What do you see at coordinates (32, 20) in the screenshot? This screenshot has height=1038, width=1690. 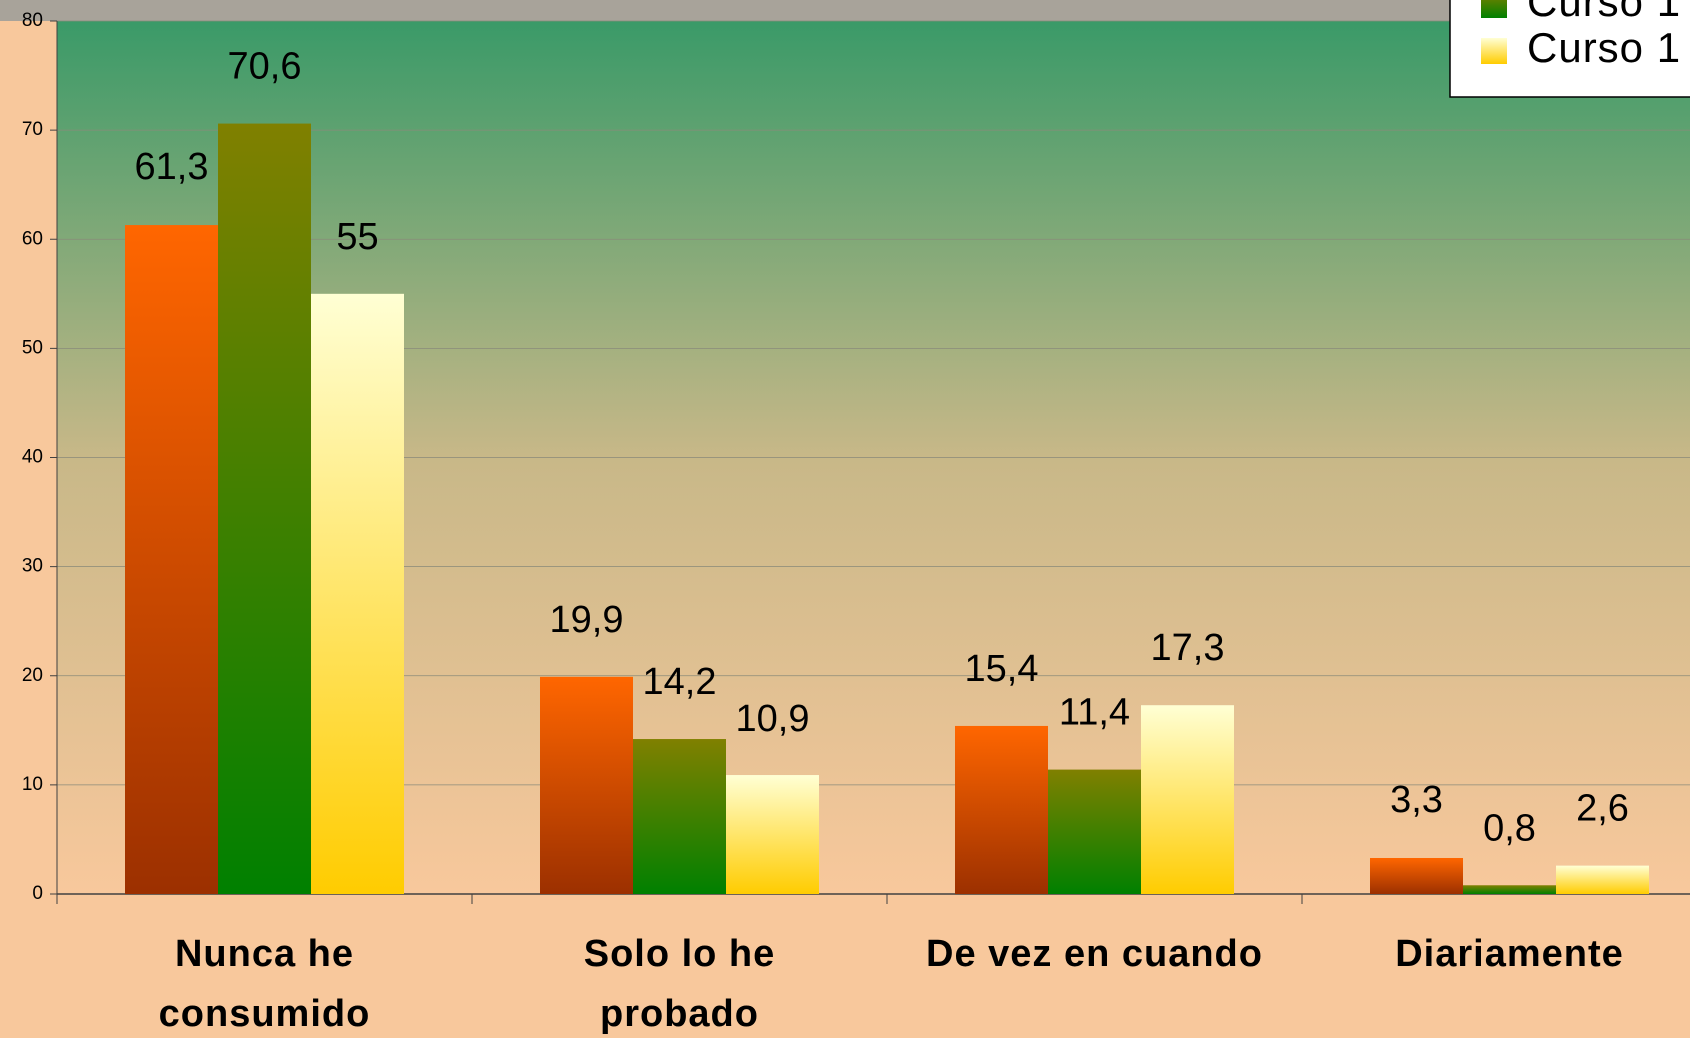 I see `y-tick-label: 80` at bounding box center [32, 20].